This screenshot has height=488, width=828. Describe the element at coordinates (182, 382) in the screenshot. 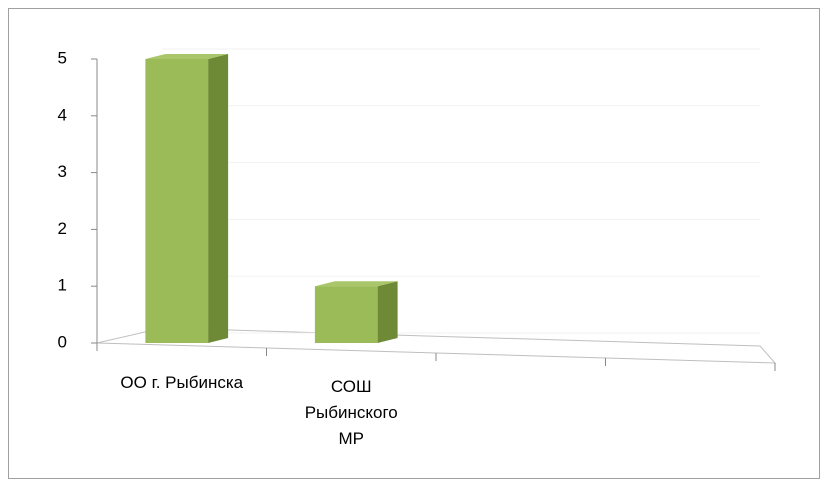

I see `x-tick-label: ОО г. Рыбинска` at that location.